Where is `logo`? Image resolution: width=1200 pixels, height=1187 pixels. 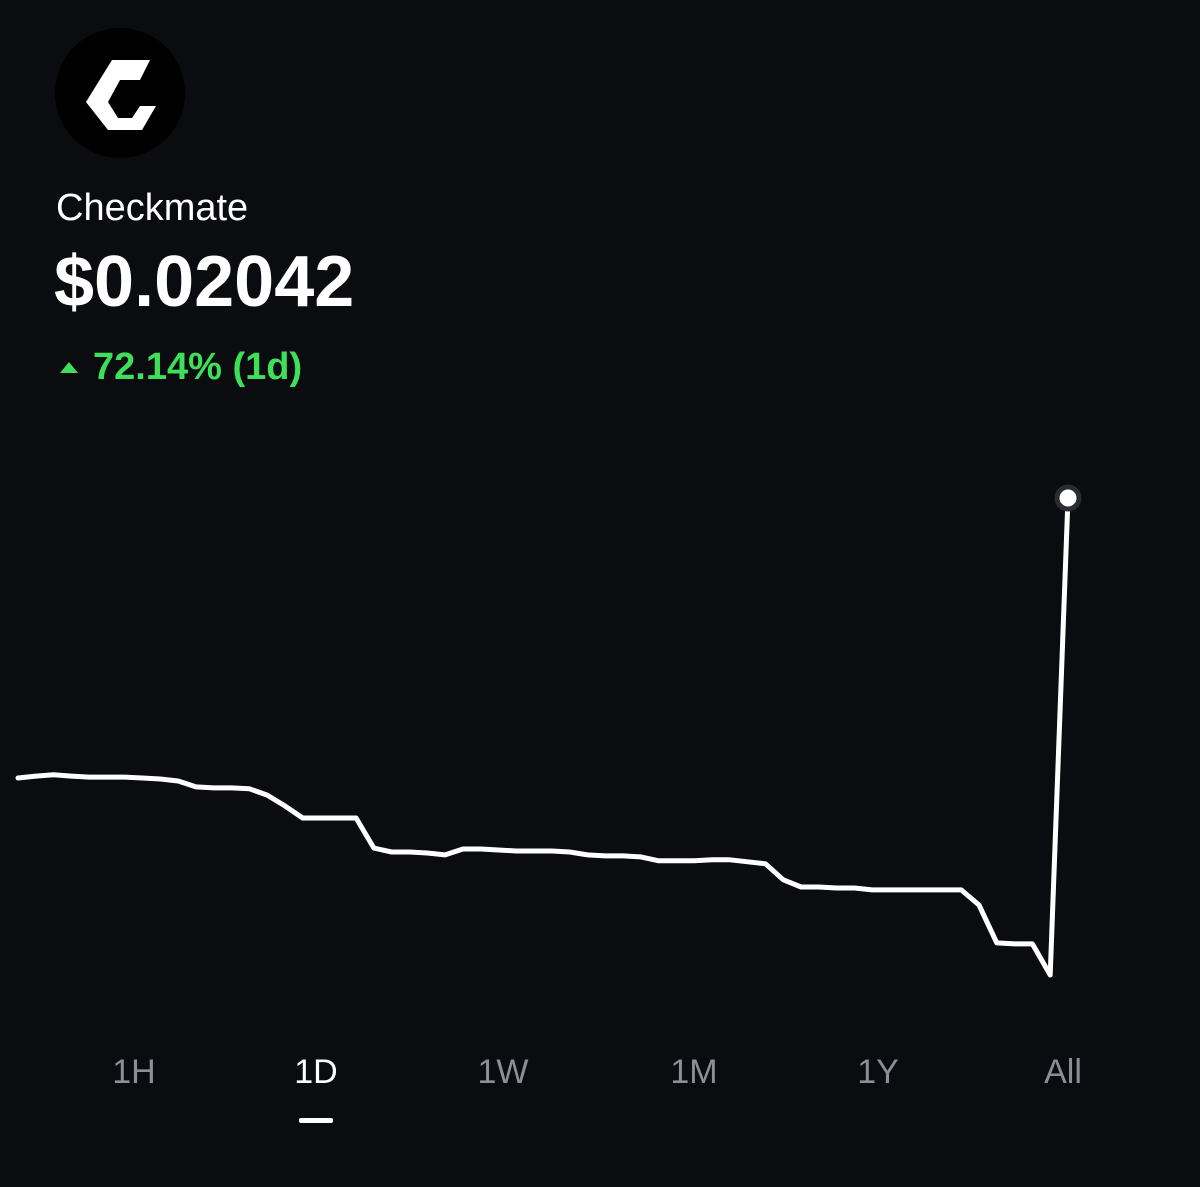
logo is located at coordinates (120, 93).